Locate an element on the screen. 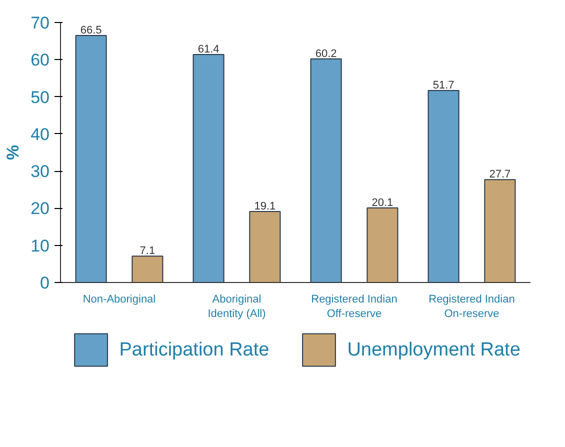 This screenshot has height=447, width=565. x-tick-label: Aboriginal Identity (All) is located at coordinates (237, 307).